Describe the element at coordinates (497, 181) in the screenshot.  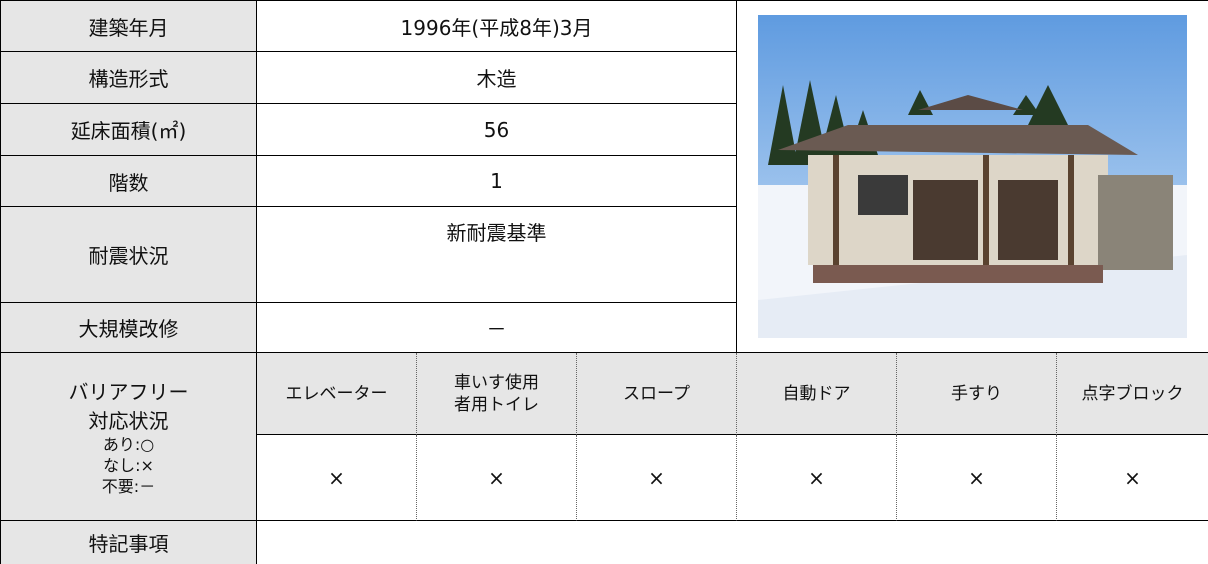
I see `row-value: 1` at that location.